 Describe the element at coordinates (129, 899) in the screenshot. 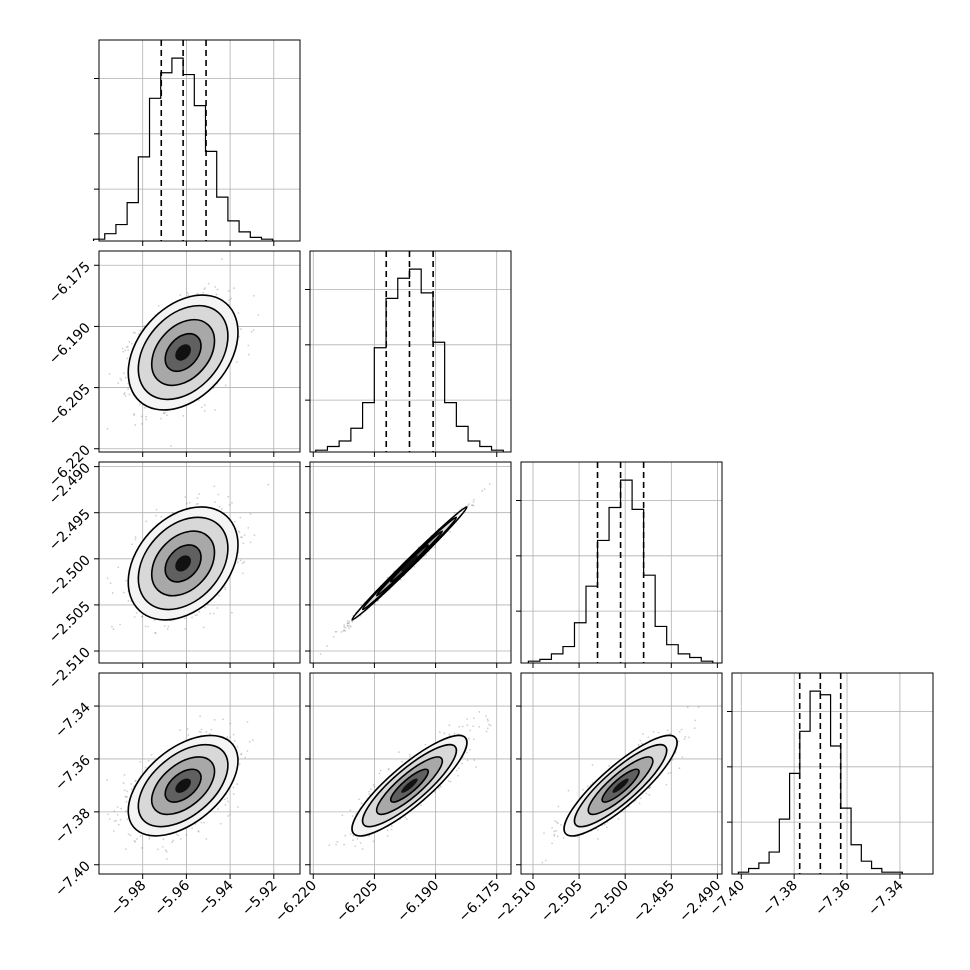

I see `x-tick-label-0-0: −5.98` at that location.